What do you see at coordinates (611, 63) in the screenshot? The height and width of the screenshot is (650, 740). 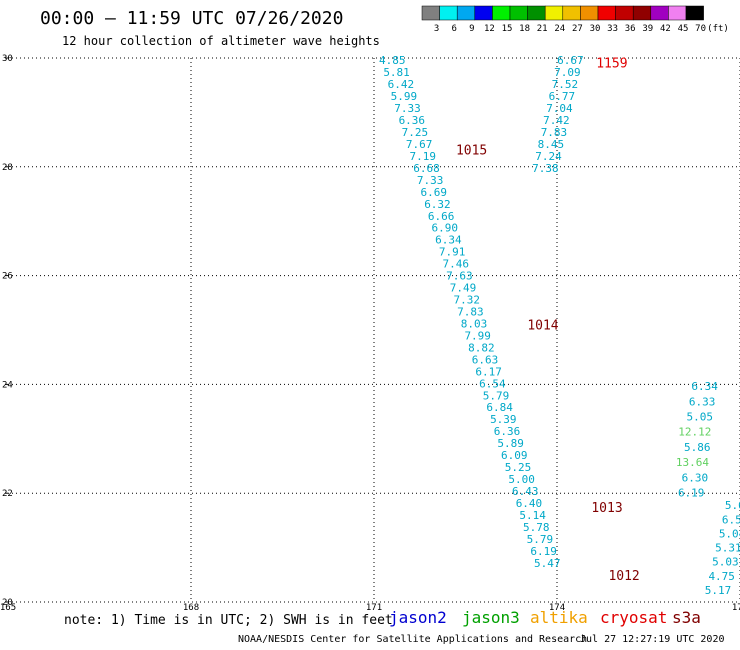 I see `pass-time-label: 1159` at bounding box center [611, 63].